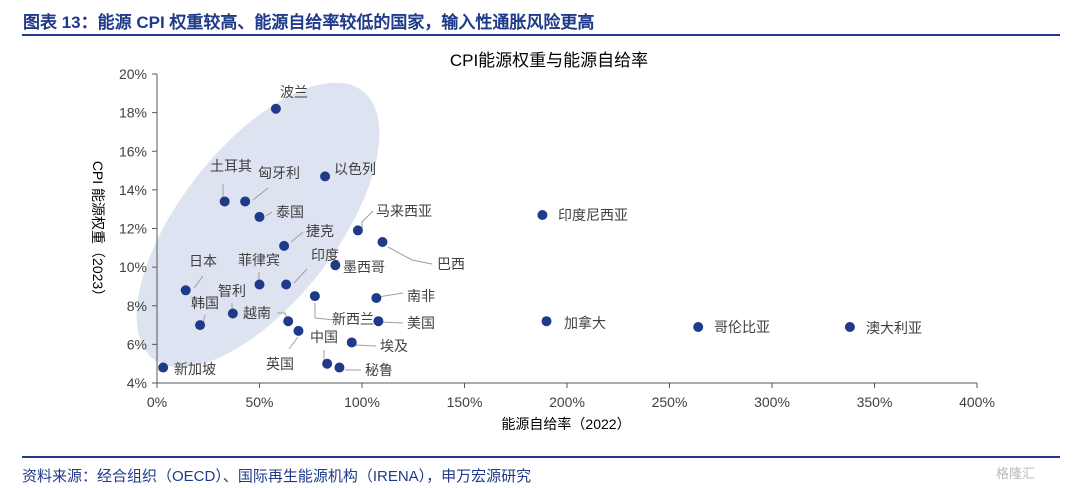 The width and height of the screenshot is (1080, 488). I want to click on point-label: 印度, so click(325, 255).